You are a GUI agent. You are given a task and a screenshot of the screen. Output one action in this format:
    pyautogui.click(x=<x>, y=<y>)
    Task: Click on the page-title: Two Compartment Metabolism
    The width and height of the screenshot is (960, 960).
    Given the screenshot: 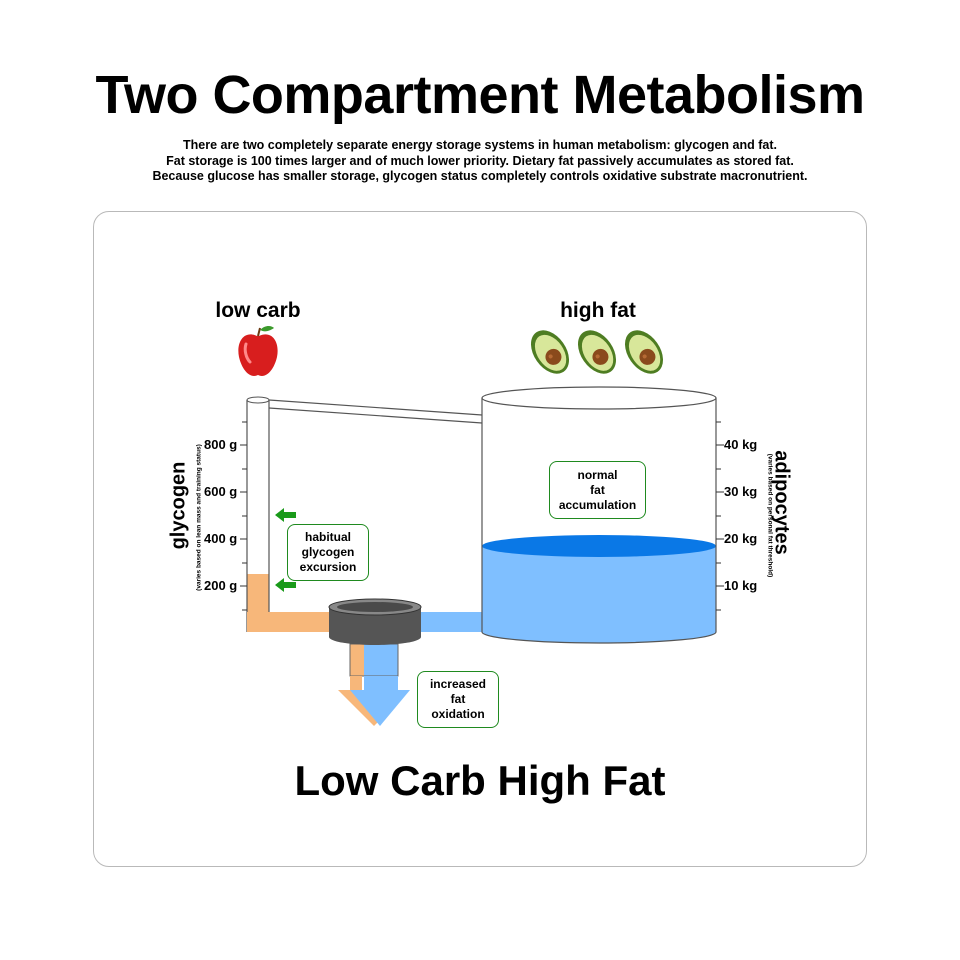 What is the action you would take?
    pyautogui.click(x=480, y=95)
    